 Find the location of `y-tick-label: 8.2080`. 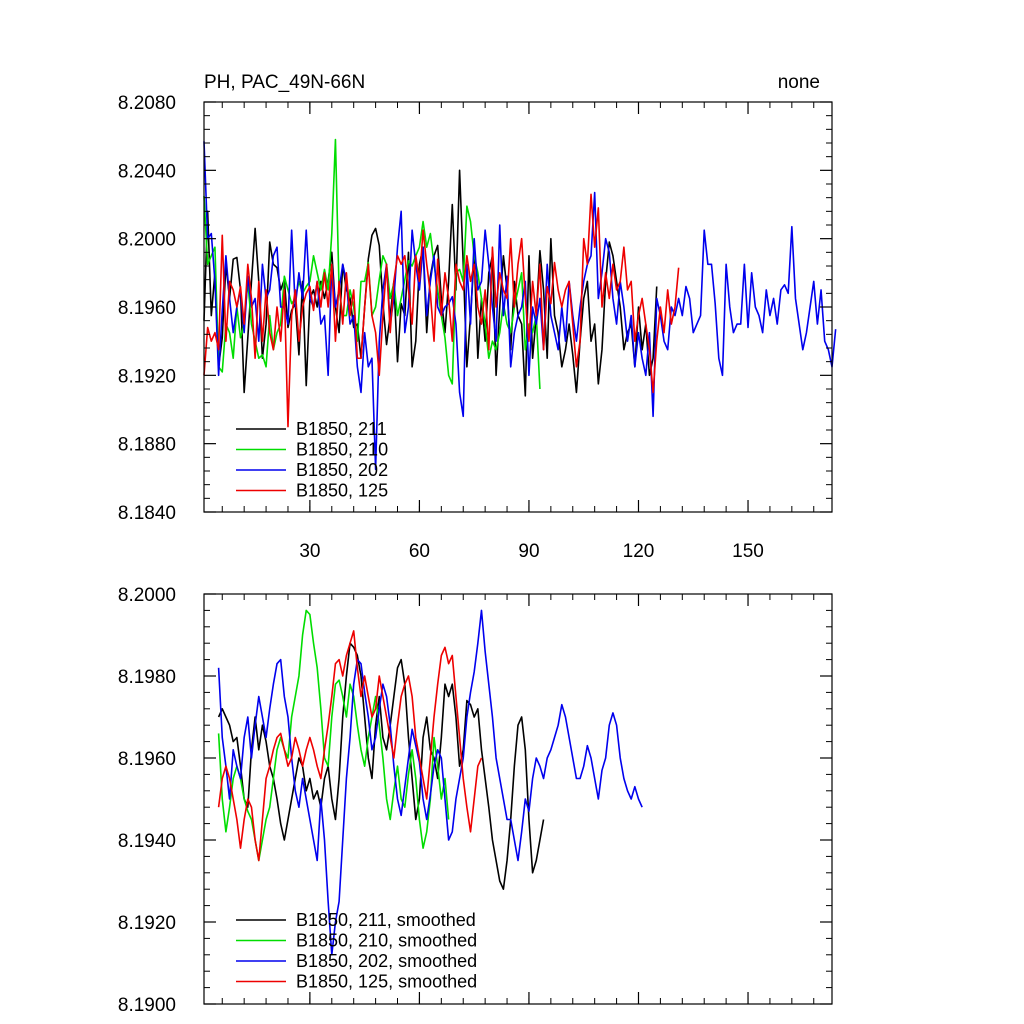

y-tick-label: 8.2080 is located at coordinates (147, 103).